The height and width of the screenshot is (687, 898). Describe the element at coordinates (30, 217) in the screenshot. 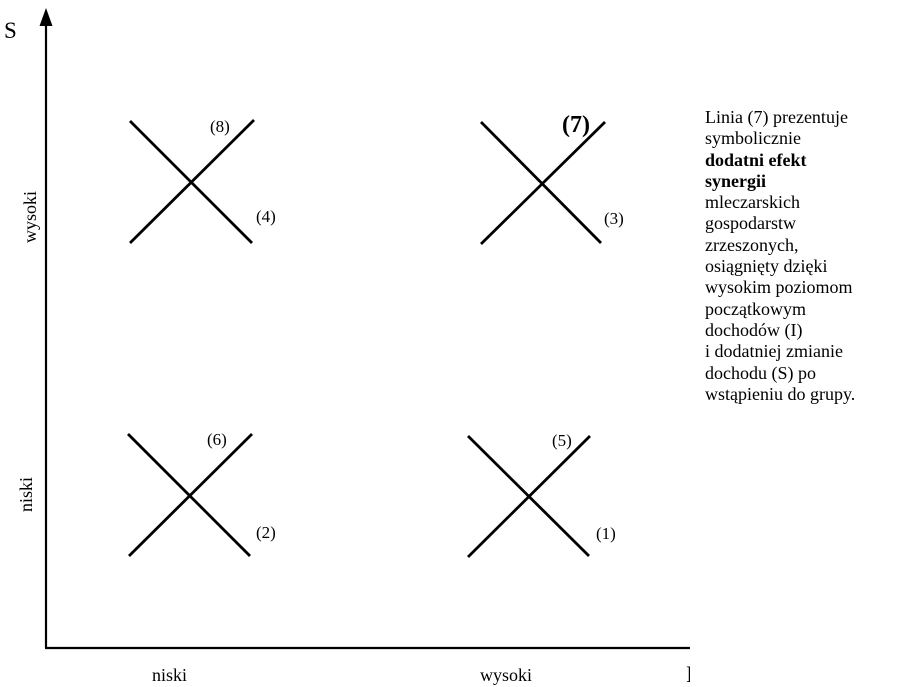

I see `y-level-high: wysoki` at that location.